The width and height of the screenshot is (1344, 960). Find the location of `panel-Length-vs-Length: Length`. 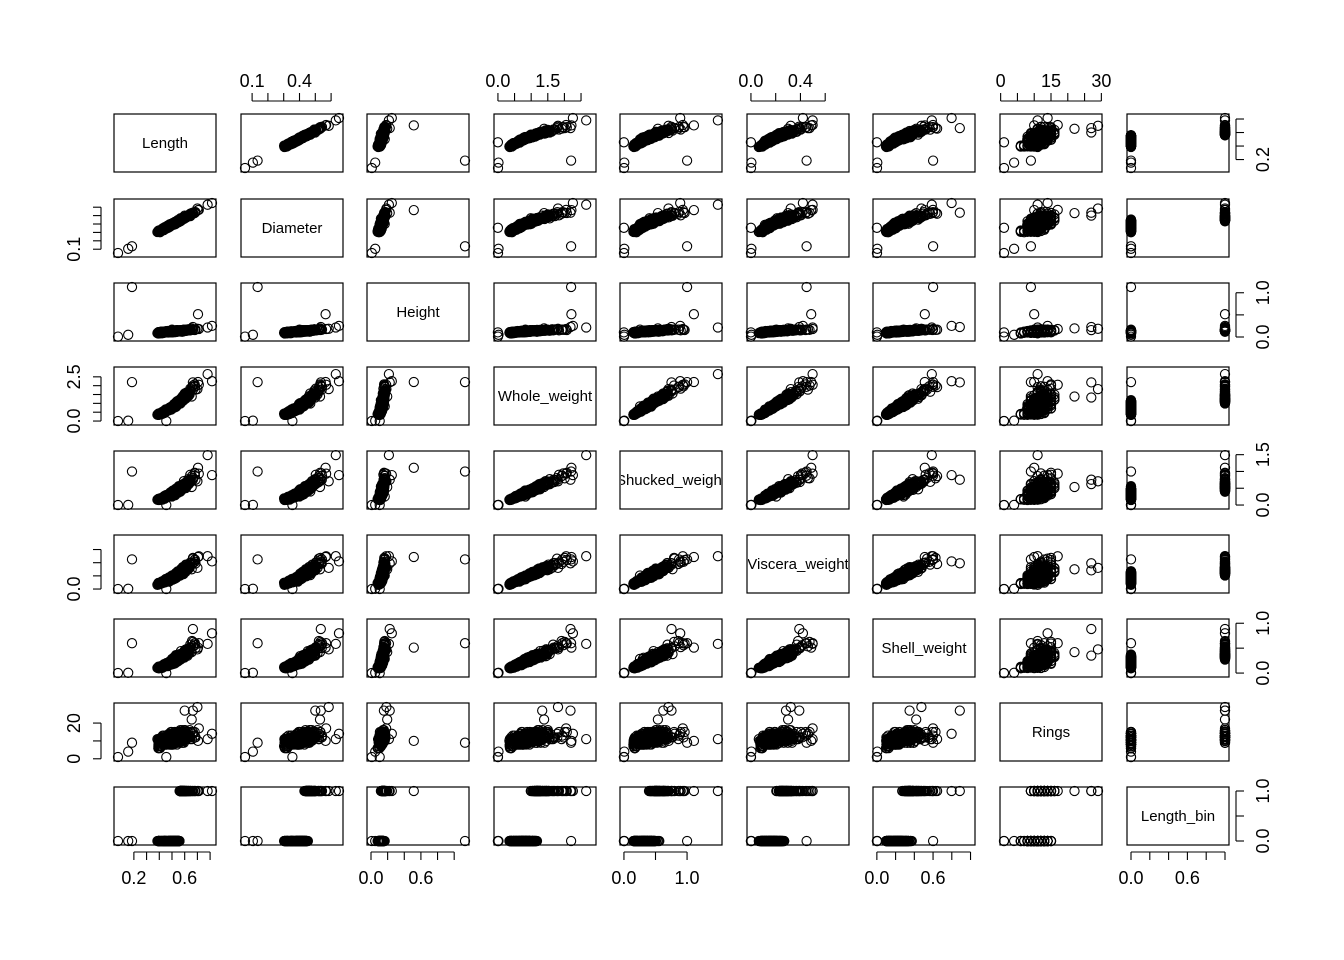

panel-Length-vs-Length: Length is located at coordinates (165, 143).